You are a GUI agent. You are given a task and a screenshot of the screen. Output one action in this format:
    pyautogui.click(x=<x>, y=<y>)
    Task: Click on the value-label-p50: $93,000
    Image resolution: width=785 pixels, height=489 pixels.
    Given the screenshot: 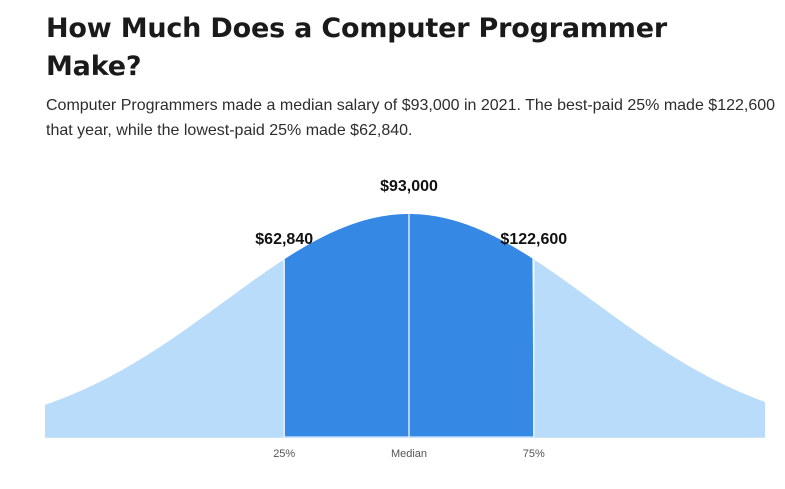 What is the action you would take?
    pyautogui.click(x=409, y=186)
    